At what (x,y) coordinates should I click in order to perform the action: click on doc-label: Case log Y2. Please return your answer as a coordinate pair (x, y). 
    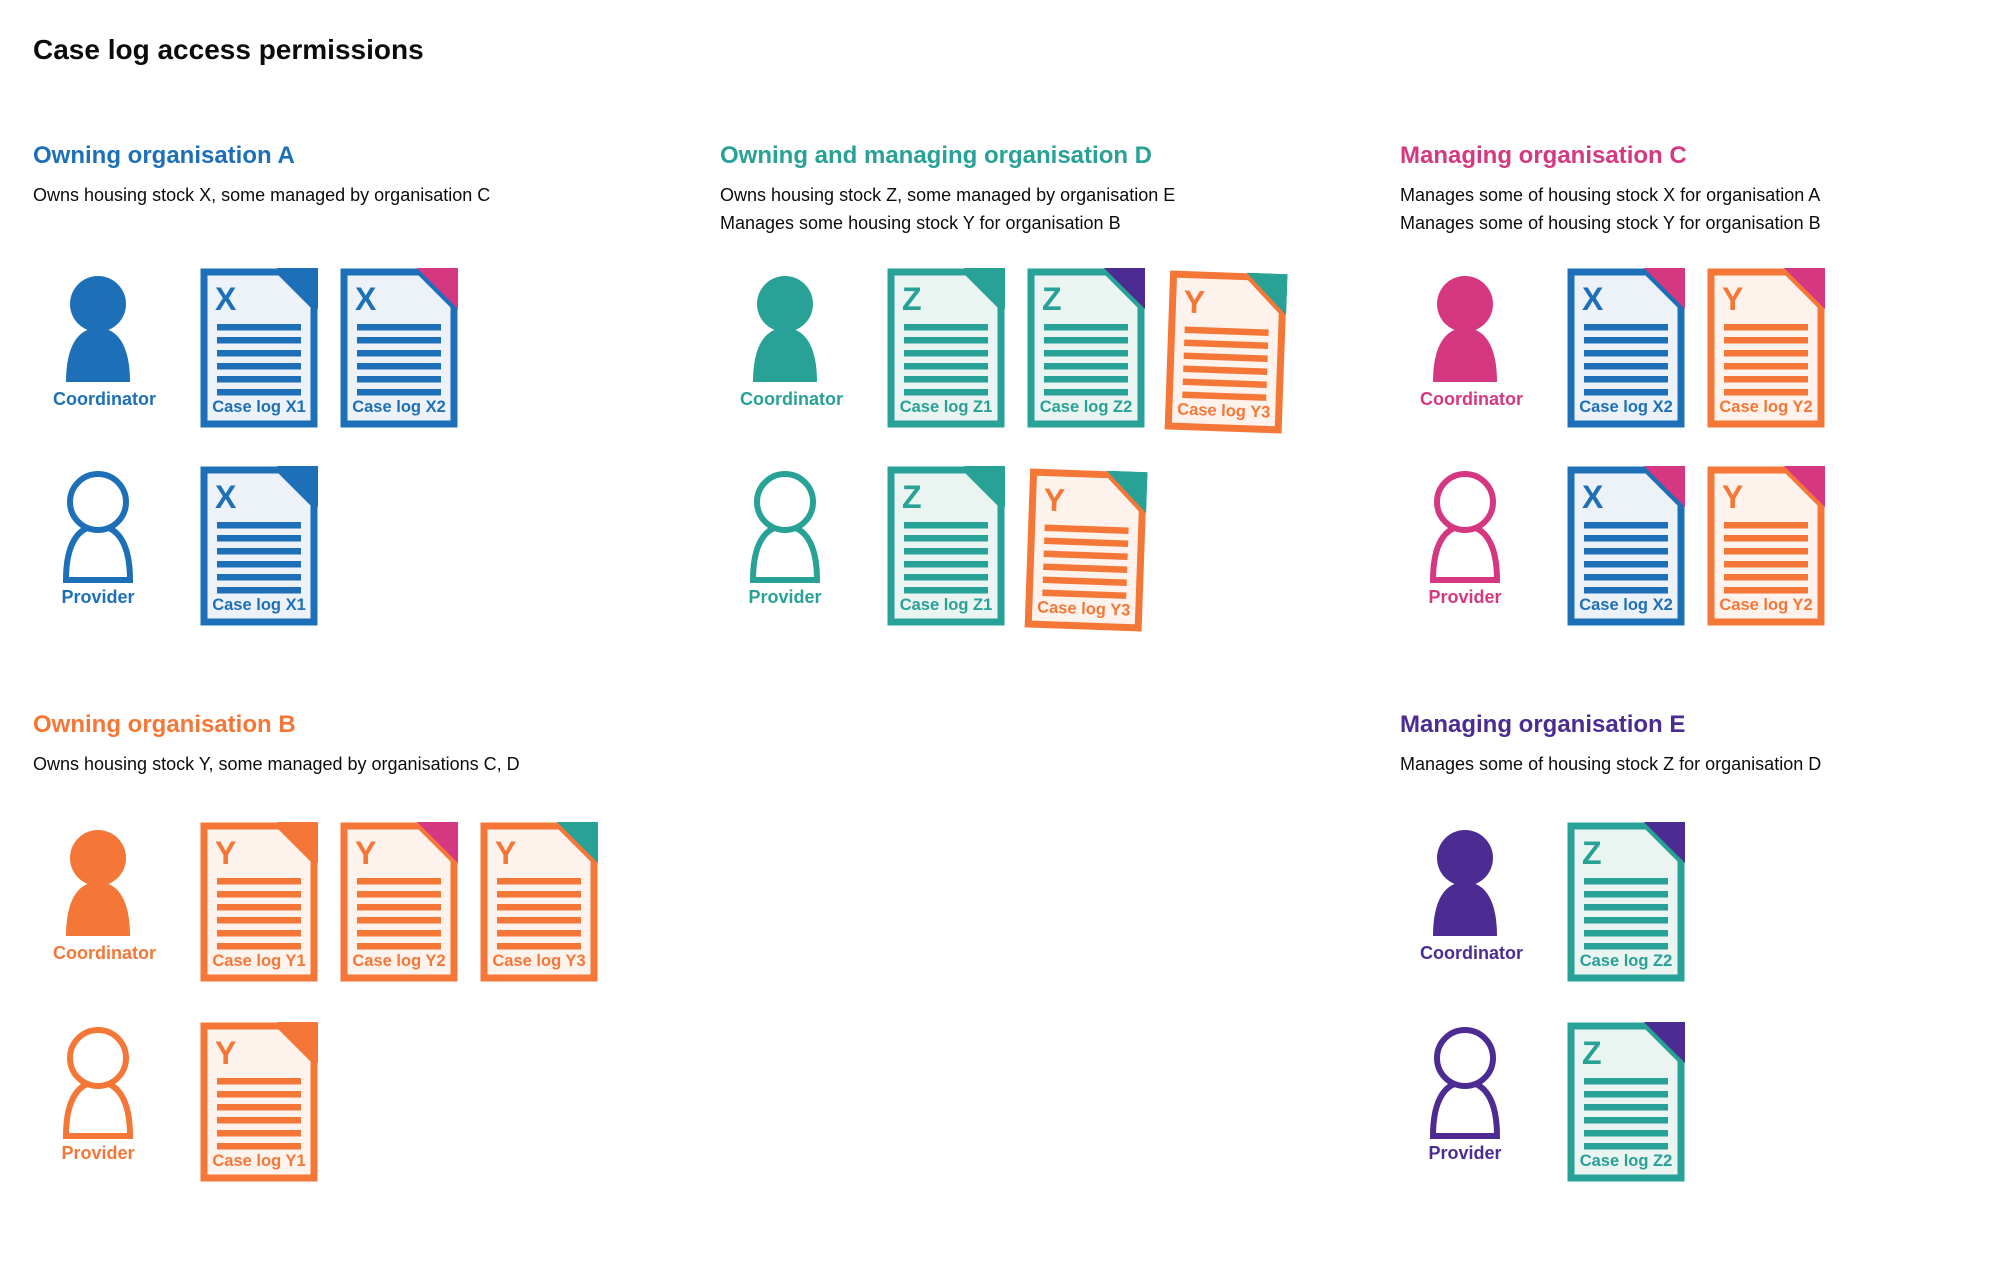
    Looking at the image, I should click on (1765, 605).